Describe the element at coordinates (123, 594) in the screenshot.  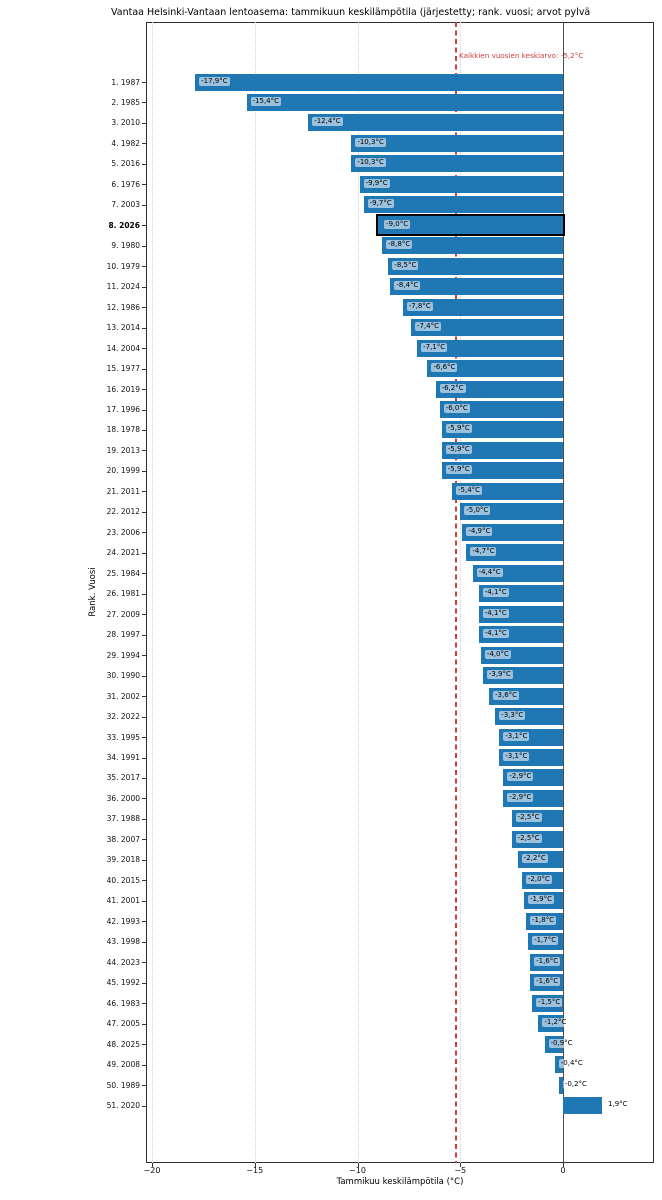
I see `y-tick-label: 26. 1981` at that location.